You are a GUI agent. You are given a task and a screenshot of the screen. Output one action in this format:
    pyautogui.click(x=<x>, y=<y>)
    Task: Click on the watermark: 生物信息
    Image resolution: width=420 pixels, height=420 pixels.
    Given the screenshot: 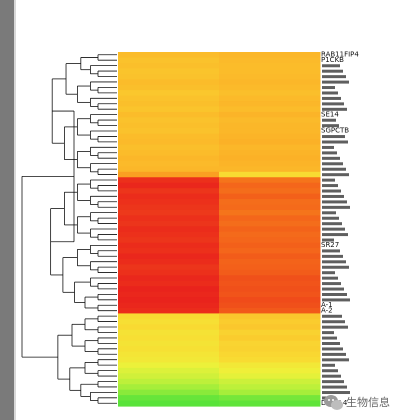 What is the action you would take?
    pyautogui.click(x=357, y=402)
    